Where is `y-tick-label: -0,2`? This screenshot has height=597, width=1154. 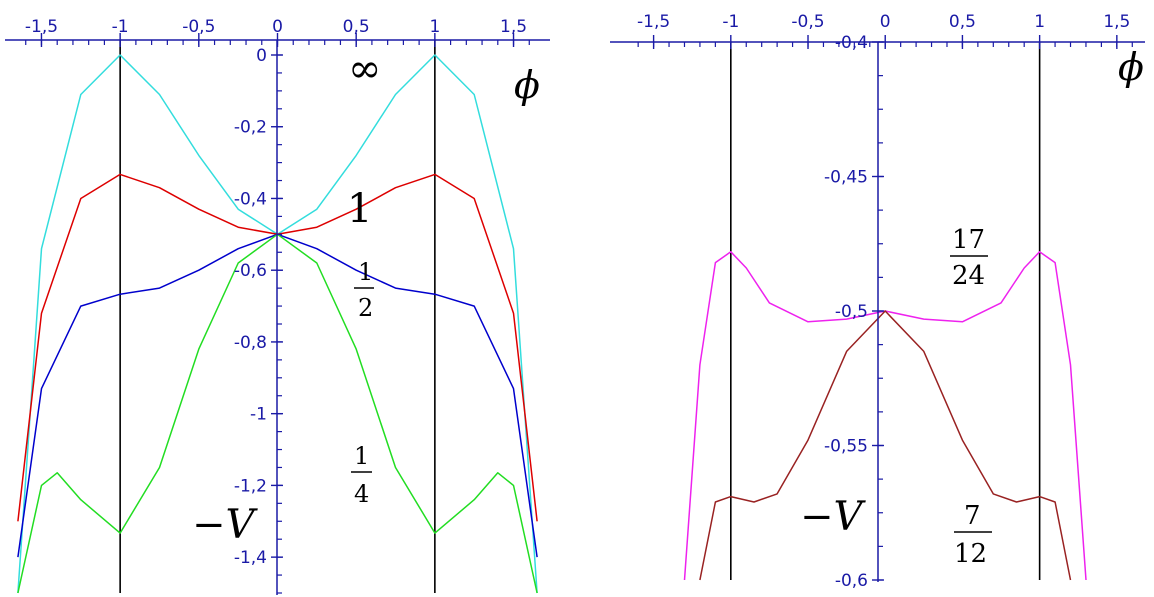 y-tick-label: -0,2 is located at coordinates (250, 128).